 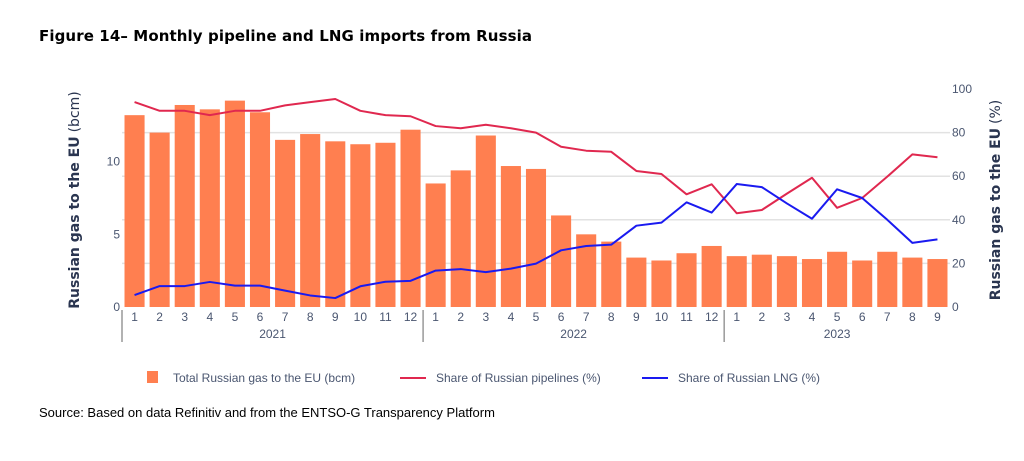 What do you see at coordinates (75, 199) in the screenshot?
I see `left-axis-title: Russian gas to the EU(bcm)` at bounding box center [75, 199].